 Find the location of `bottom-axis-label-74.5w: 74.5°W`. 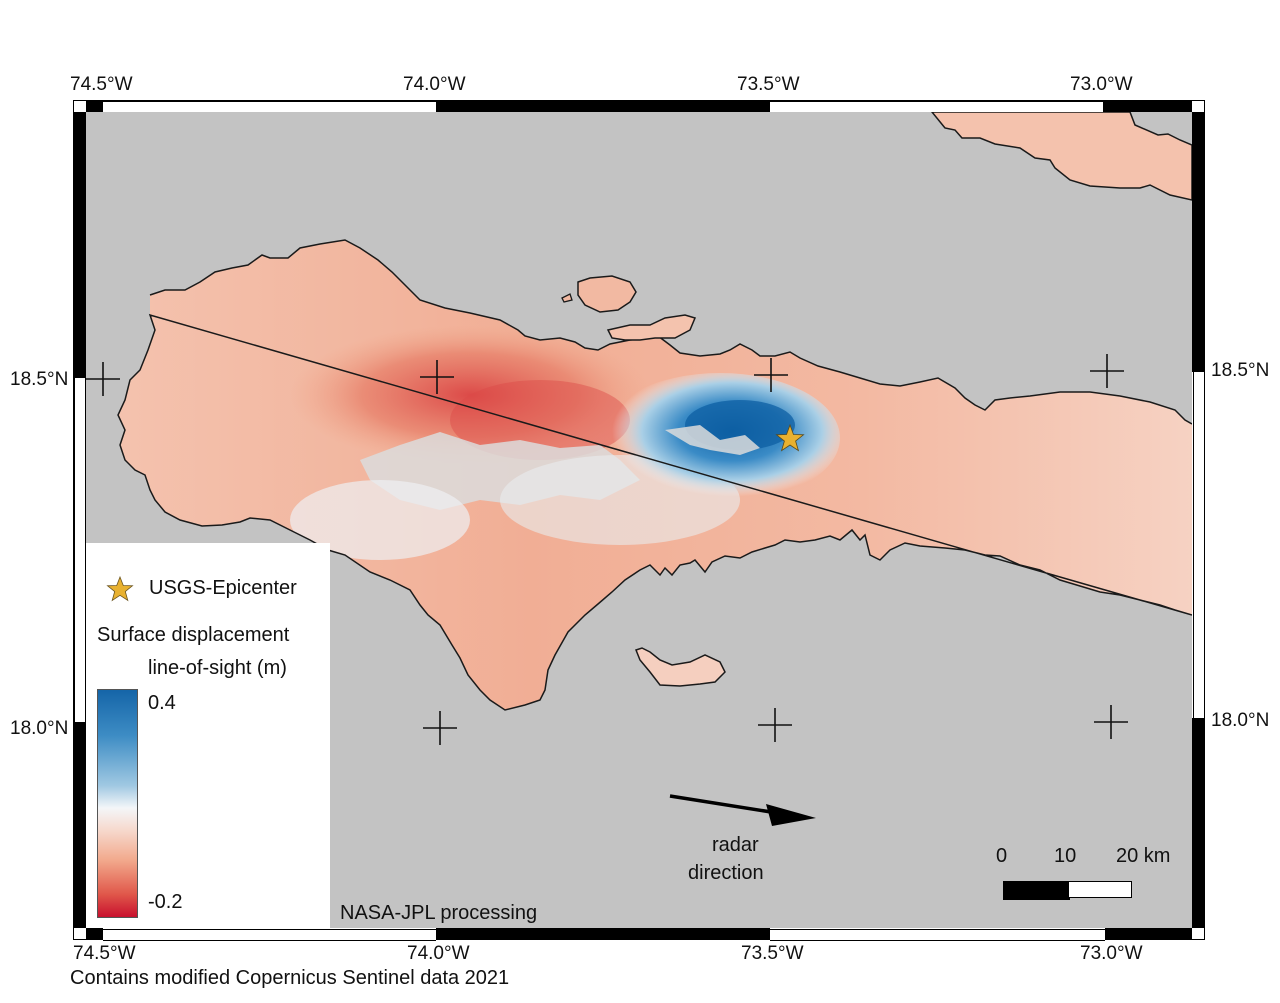

bottom-axis-label-74.5w: 74.5°W is located at coordinates (104, 953).